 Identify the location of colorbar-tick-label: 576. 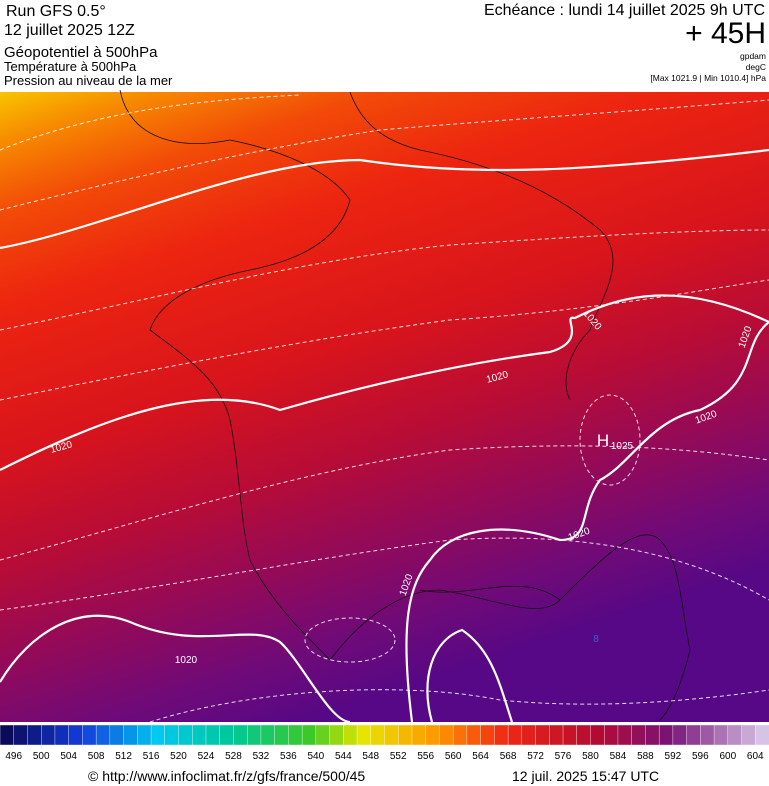
(563, 756).